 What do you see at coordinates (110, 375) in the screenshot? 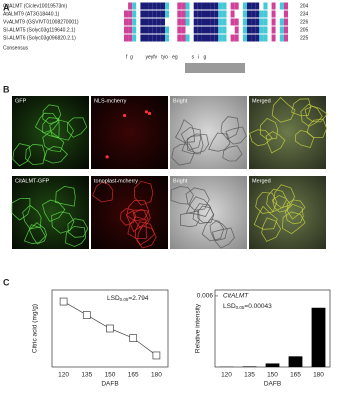
I see `x-tick-label: 150` at bounding box center [110, 375].